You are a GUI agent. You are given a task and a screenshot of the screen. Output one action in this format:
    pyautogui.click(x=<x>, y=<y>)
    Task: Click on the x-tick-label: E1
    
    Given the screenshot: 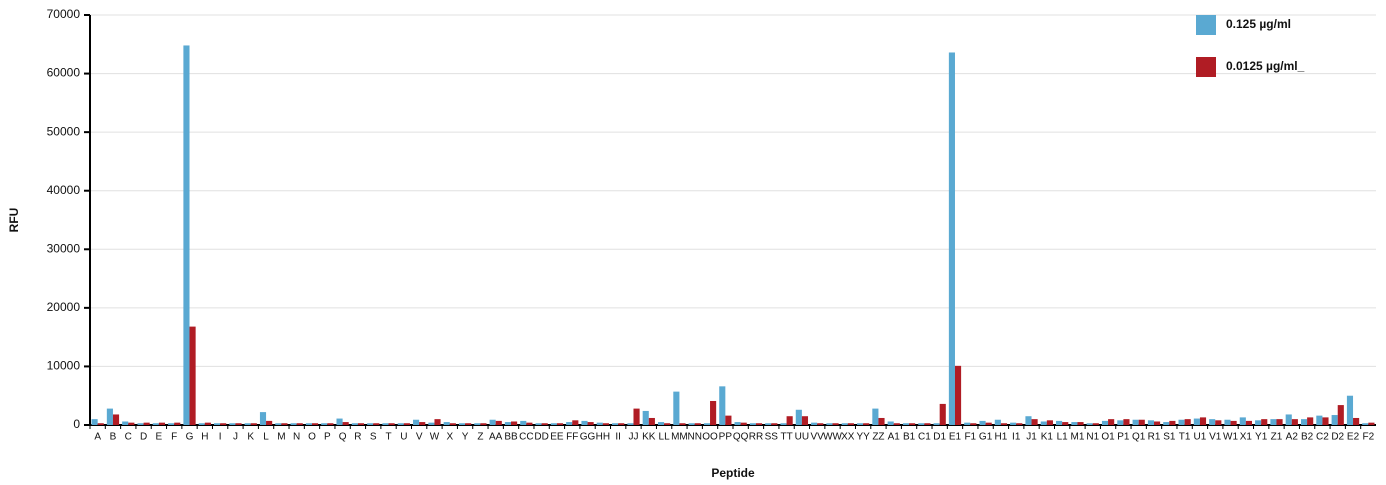 What is the action you would take?
    pyautogui.click(x=955, y=437)
    